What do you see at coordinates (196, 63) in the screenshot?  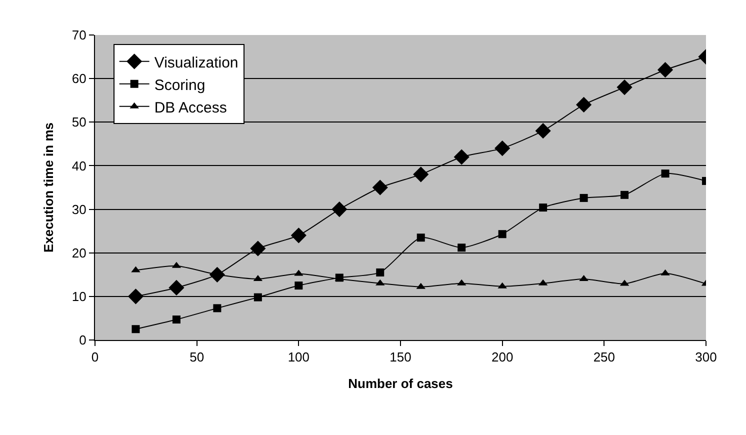 I see `legend-label: Visualization` at bounding box center [196, 63].